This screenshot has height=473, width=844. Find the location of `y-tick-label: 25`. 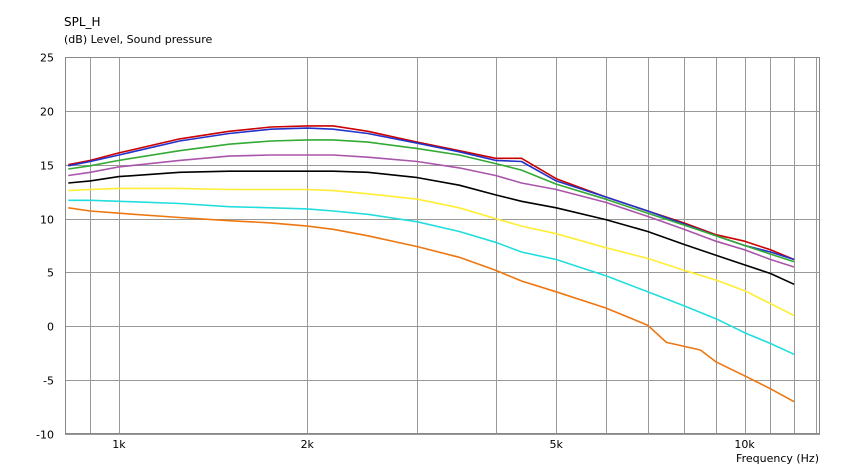

y-tick-label: 25 is located at coordinates (47, 58).